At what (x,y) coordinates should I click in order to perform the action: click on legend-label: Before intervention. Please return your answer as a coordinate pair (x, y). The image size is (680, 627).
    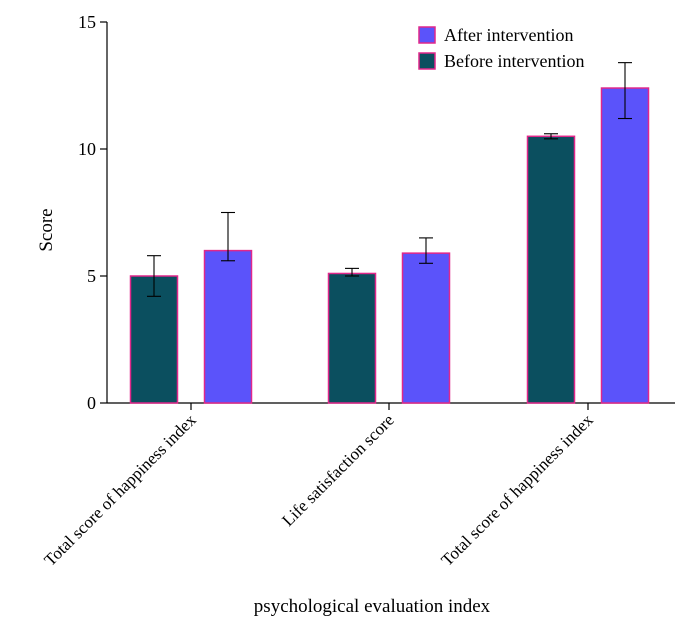
    Looking at the image, I should click on (514, 61).